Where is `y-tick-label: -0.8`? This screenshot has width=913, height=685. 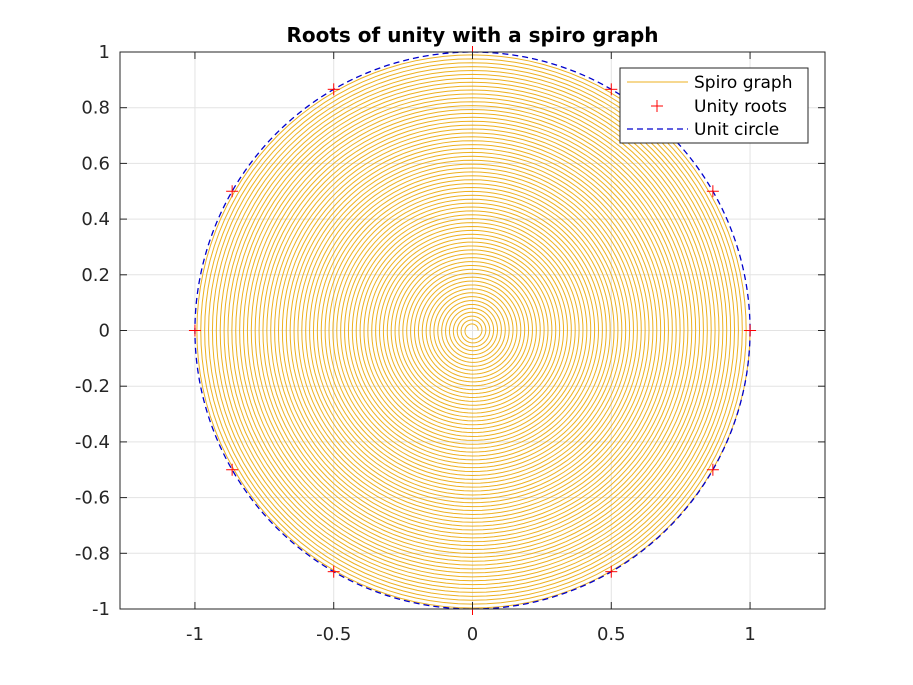
y-tick-label: -0.8 is located at coordinates (92, 553).